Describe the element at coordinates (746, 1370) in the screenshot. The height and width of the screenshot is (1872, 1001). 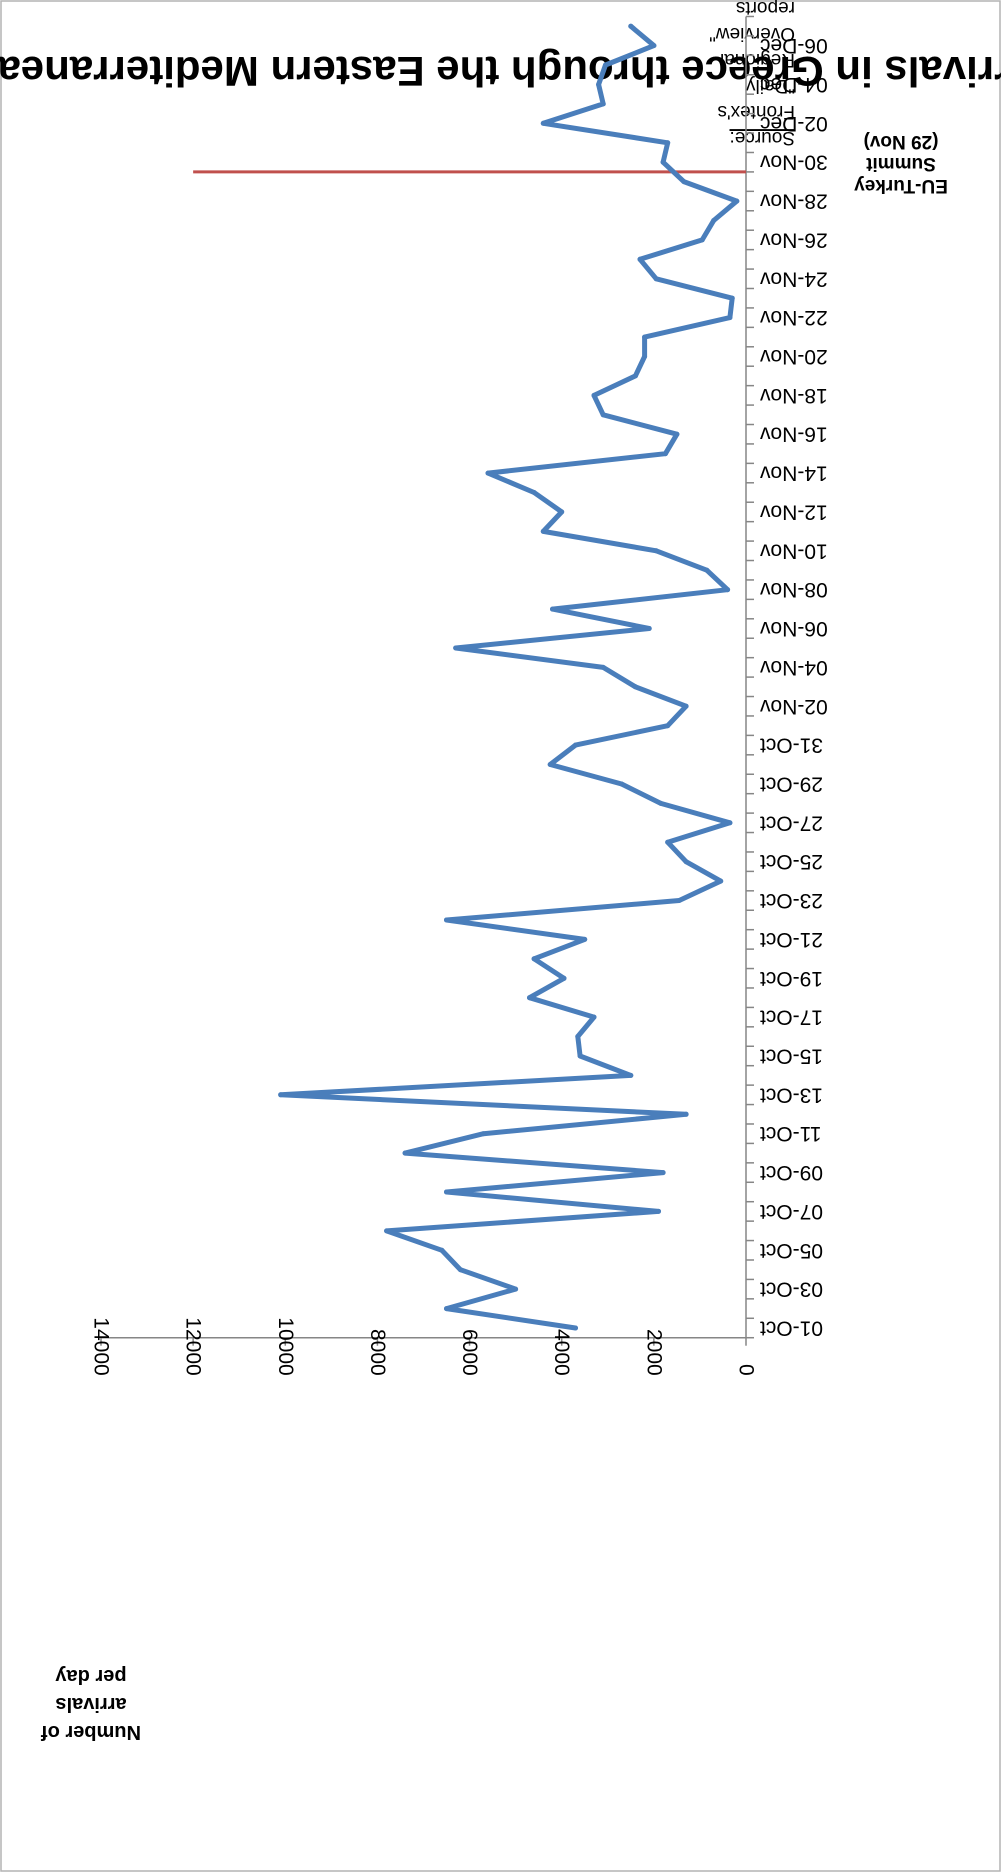
I see `y-tick-label: 0` at that location.